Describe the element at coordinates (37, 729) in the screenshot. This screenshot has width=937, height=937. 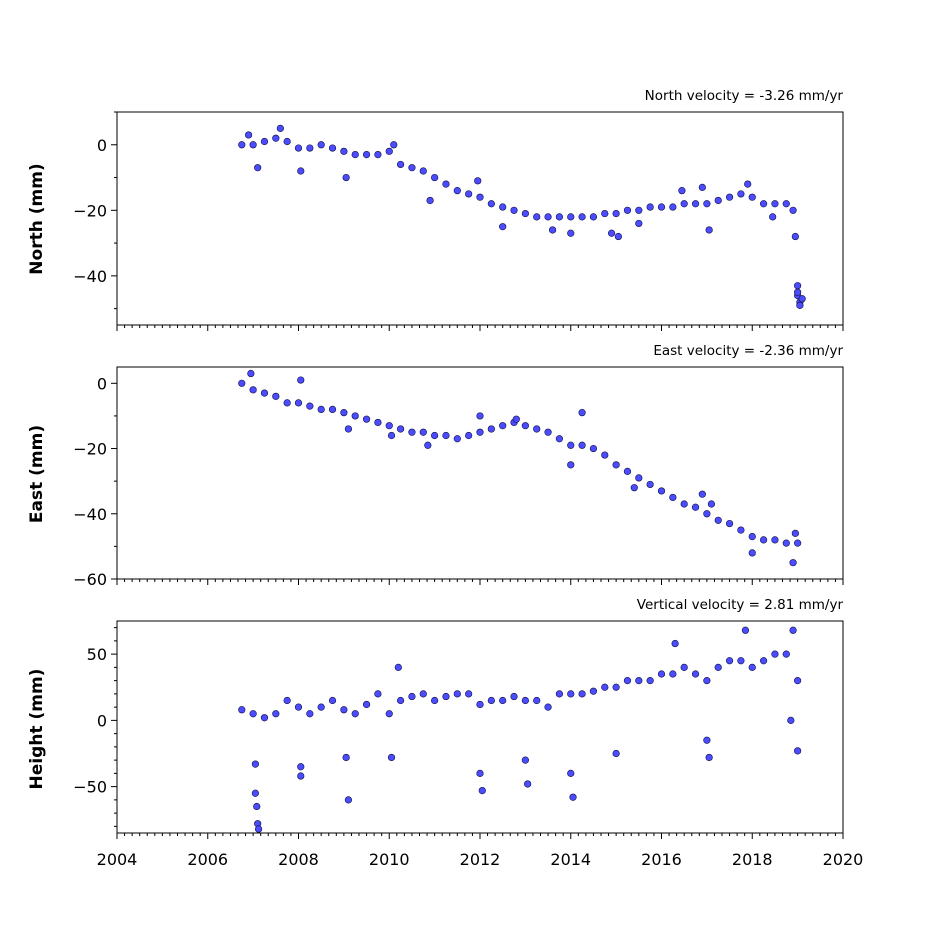
I see `height-y-axis-label: Height (mm)` at that location.